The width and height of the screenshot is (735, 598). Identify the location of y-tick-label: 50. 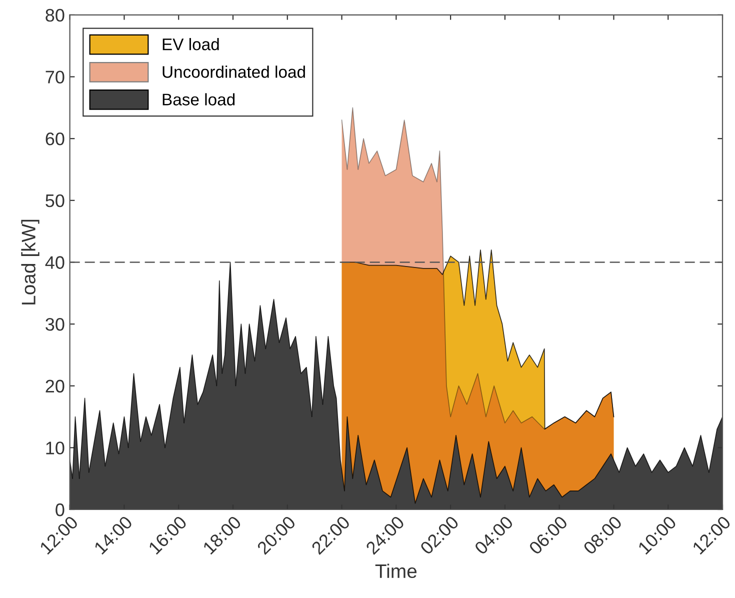
(55, 201).